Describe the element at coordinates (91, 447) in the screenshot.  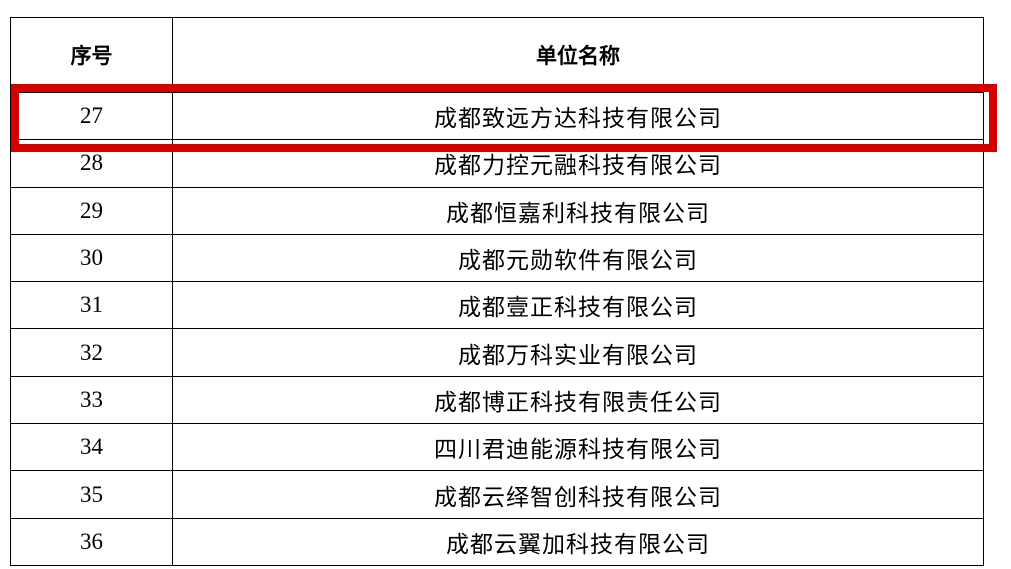
I see `serial-number-cell: 34` at that location.